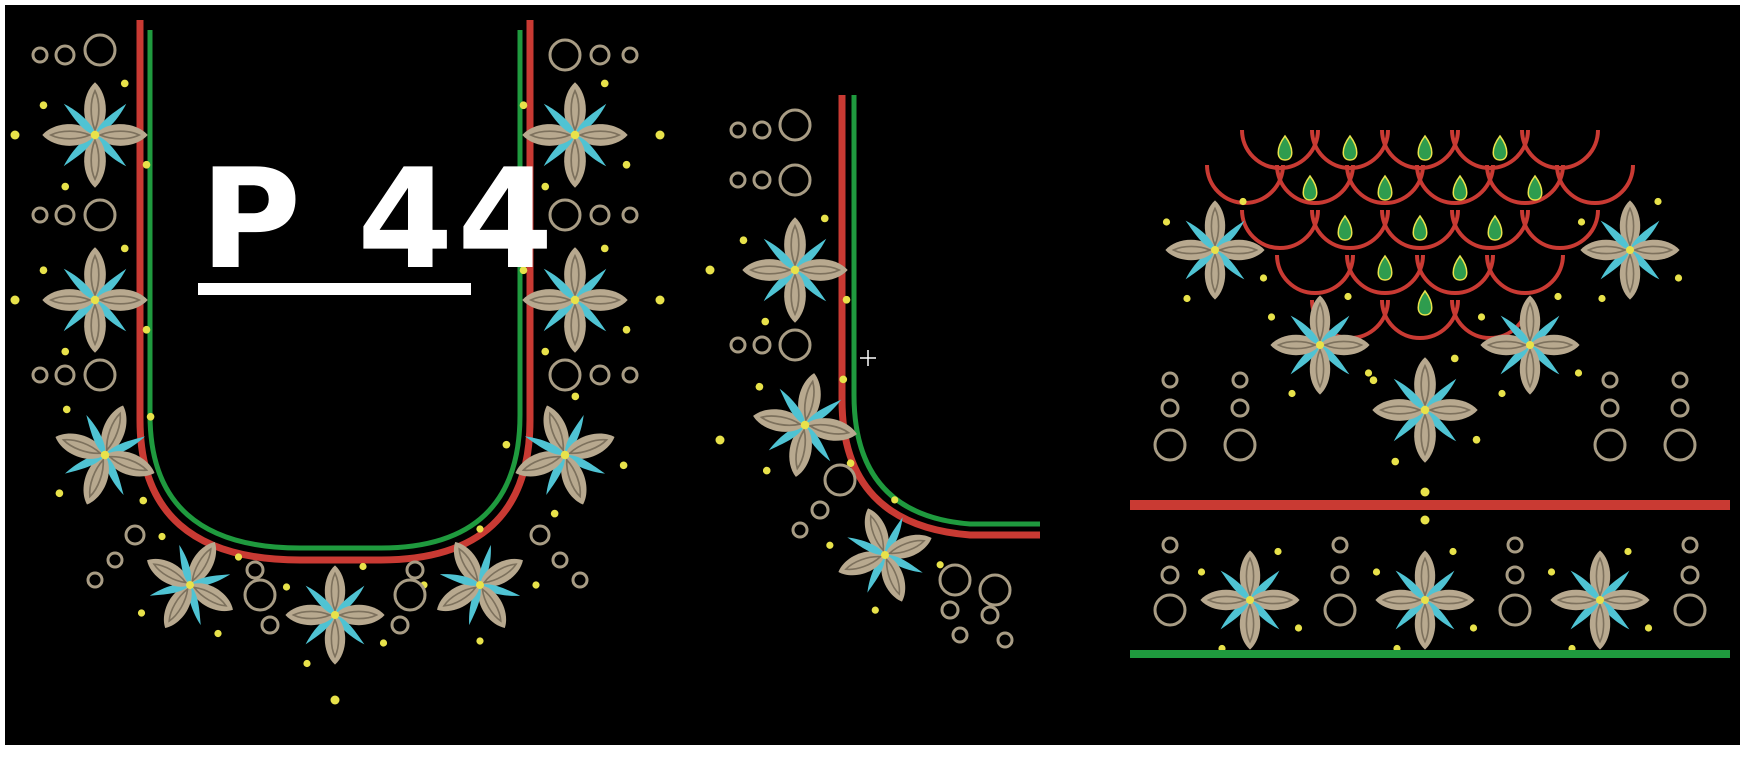 This screenshot has height=769, width=1755. Describe the element at coordinates (877, 757) in the screenshot. I see `bottom-frame-strip` at that location.